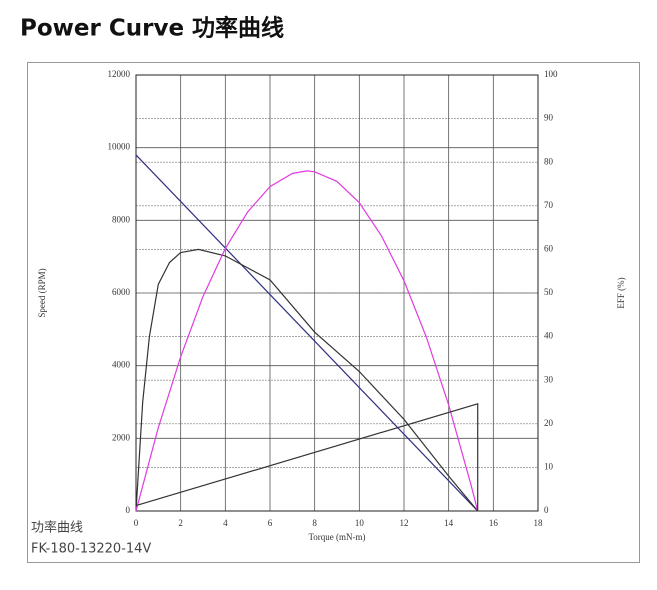 The height and width of the screenshot is (590, 657). What do you see at coordinates (546, 510) in the screenshot?
I see `y2-tick-label: 0` at bounding box center [546, 510].